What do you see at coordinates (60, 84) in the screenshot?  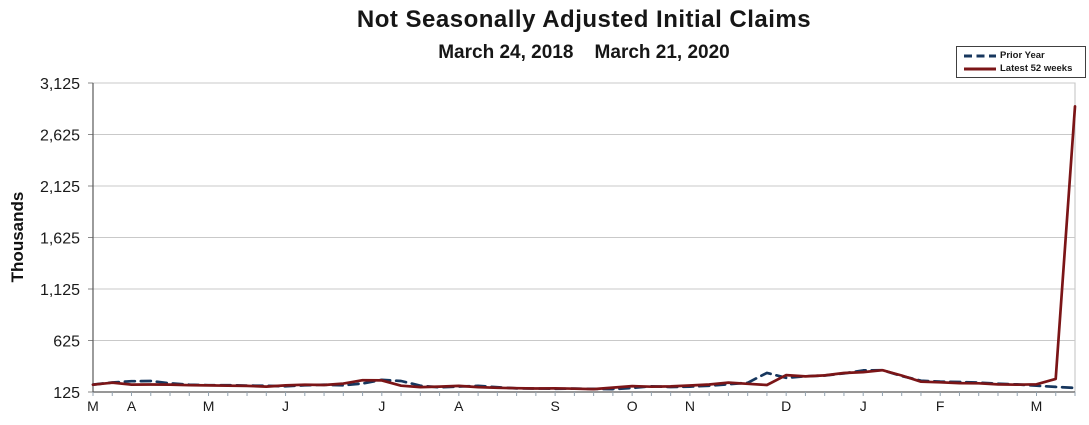 I see `svg-text: 3,125` at bounding box center [60, 84].